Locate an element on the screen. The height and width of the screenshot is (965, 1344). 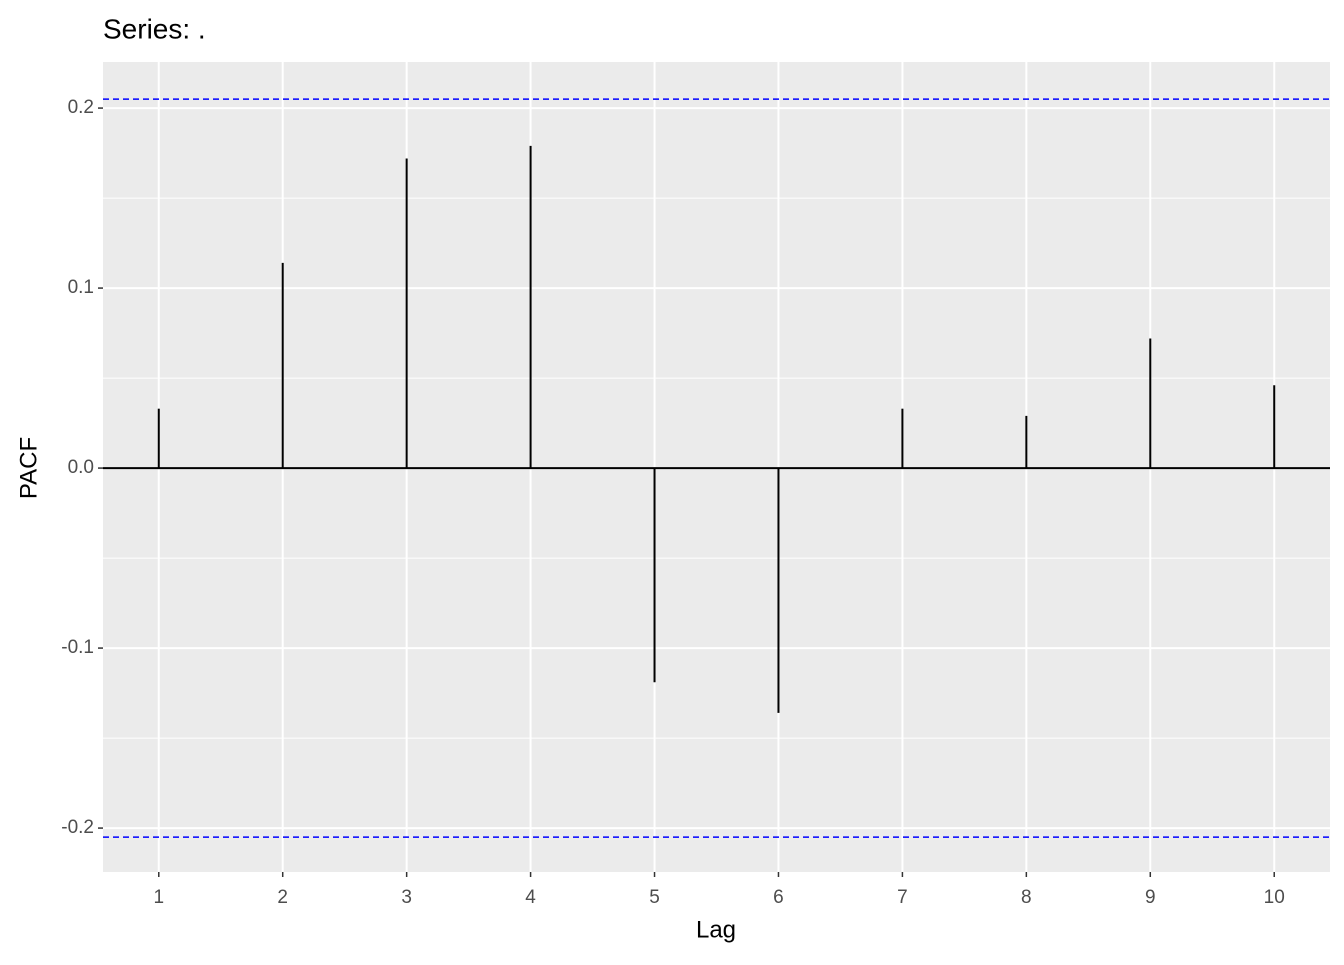
y-tick-label: -0.2 is located at coordinates (77, 827).